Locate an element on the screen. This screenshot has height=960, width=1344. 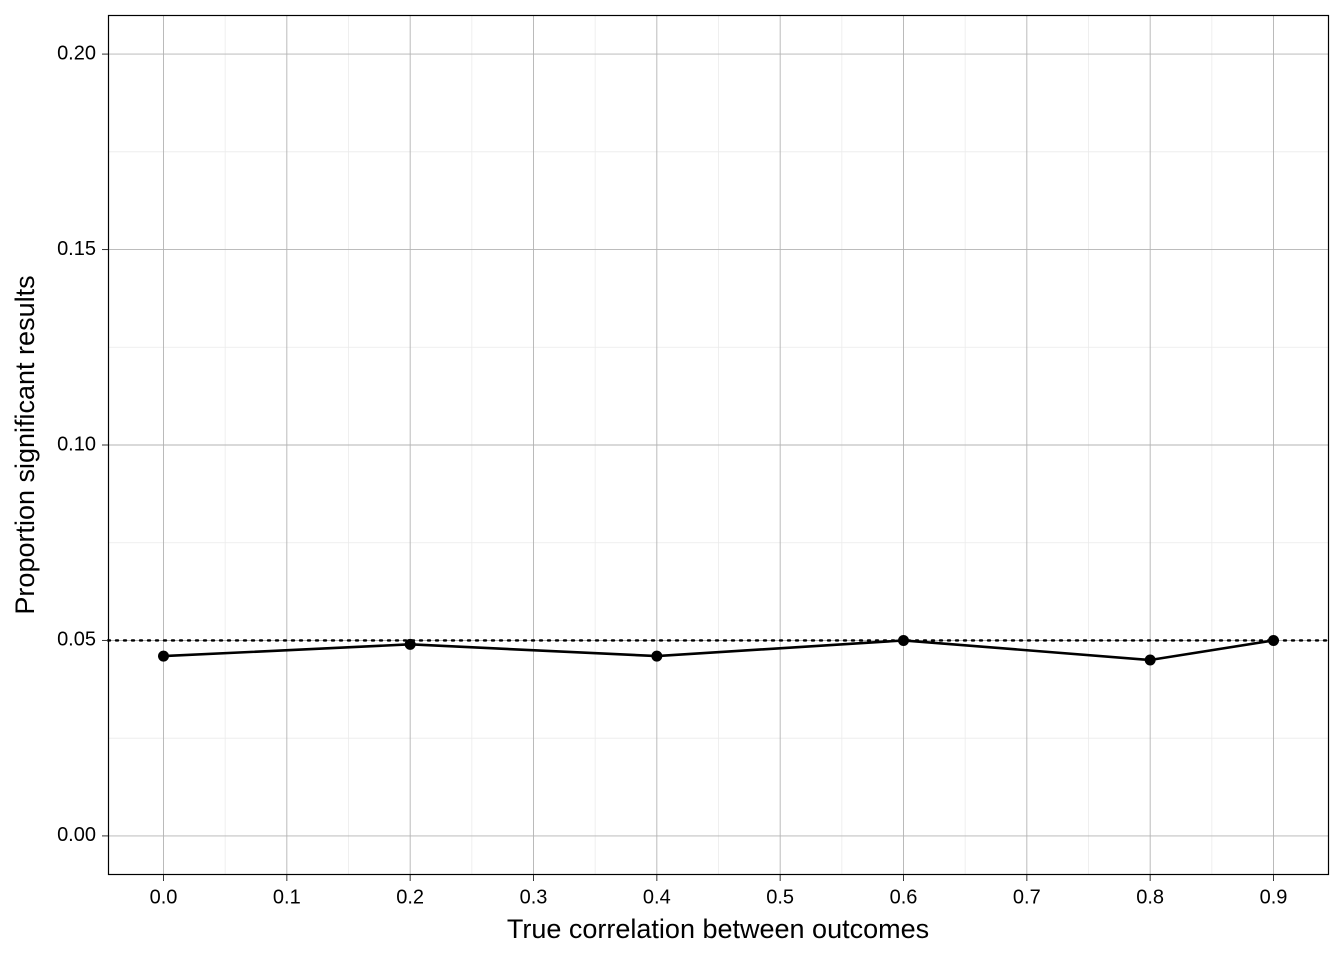
marks is located at coordinates (718, 650).